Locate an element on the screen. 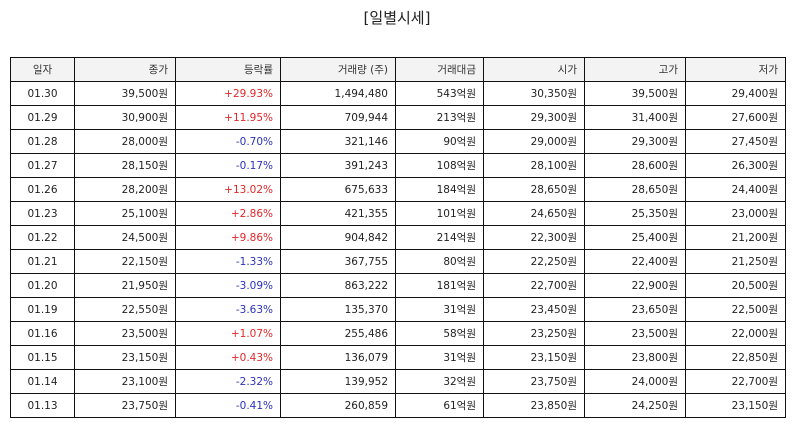 The width and height of the screenshot is (794, 425). cell-low: 22,700원 is located at coordinates (735, 381).